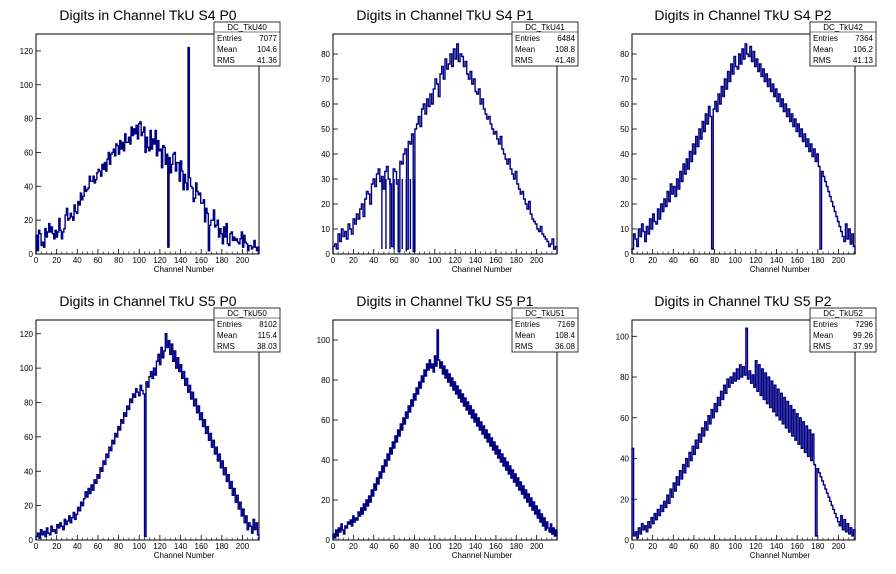  What do you see at coordinates (247, 27) in the screenshot?
I see `stats-name: DC_TkU40` at bounding box center [247, 27].